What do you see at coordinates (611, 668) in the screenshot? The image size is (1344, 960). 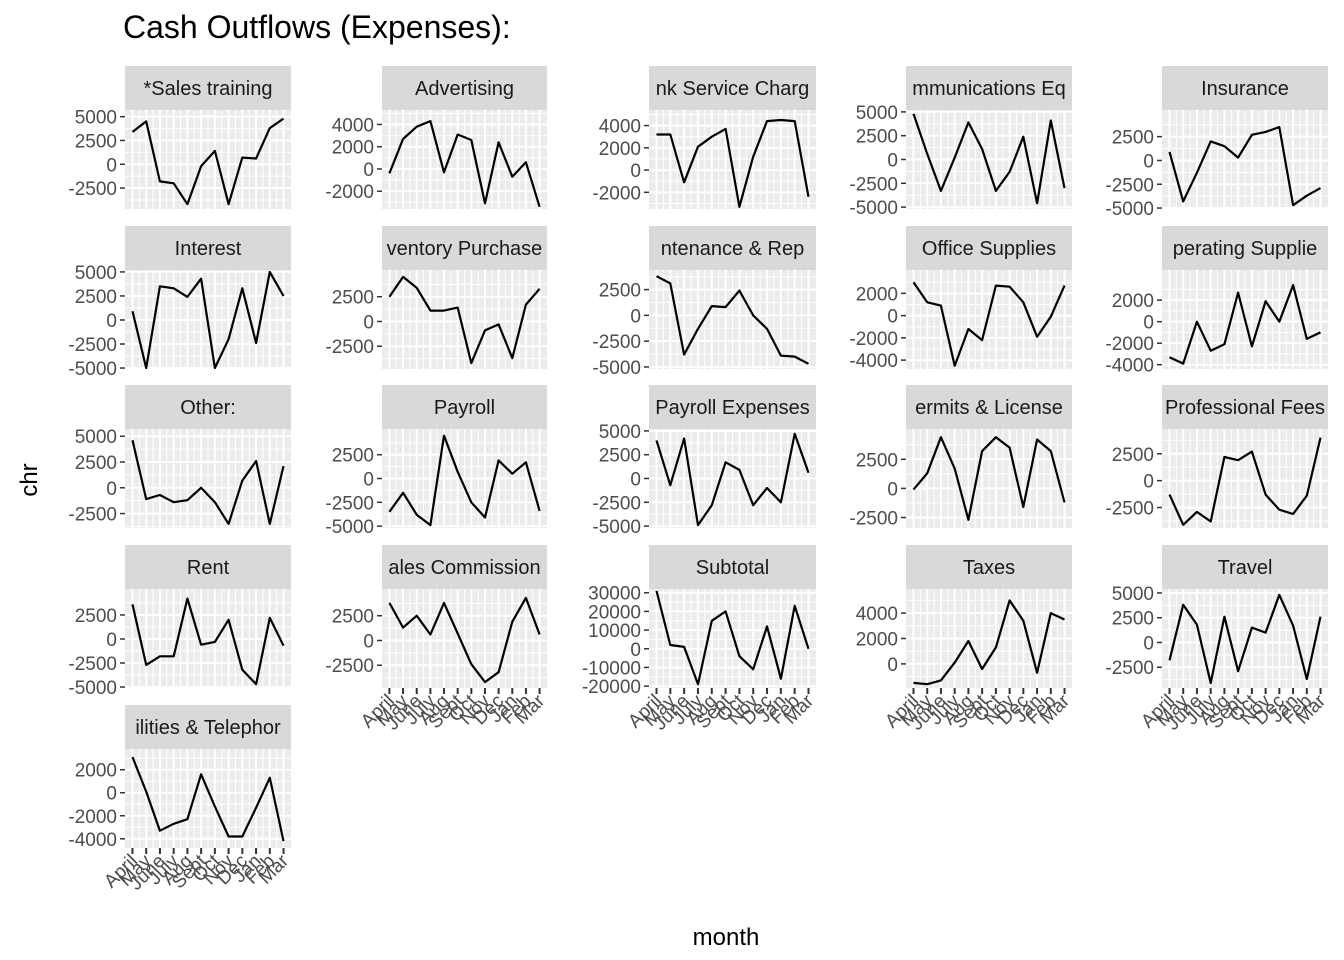 I see `y-tick-label: -10000` at bounding box center [611, 668].